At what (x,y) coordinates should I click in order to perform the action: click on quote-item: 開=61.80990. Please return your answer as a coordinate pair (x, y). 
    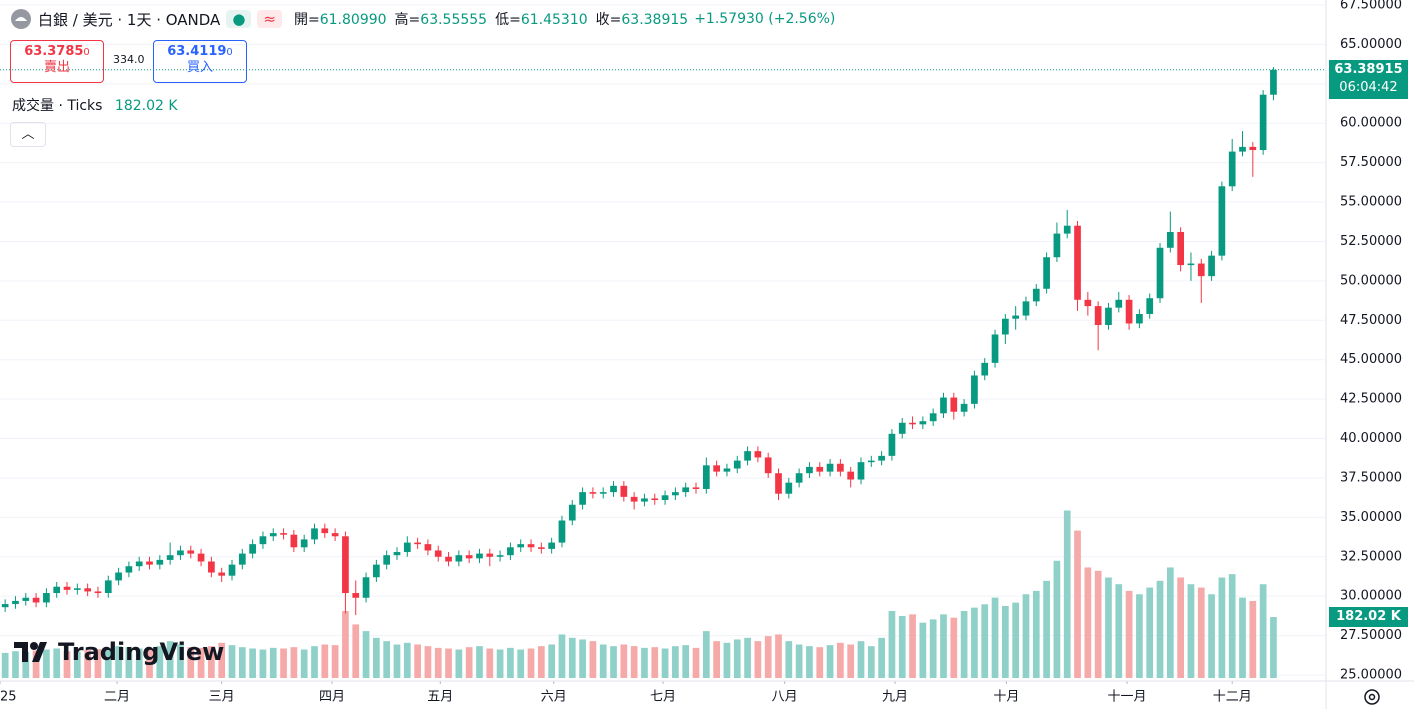
    Looking at the image, I should click on (340, 19).